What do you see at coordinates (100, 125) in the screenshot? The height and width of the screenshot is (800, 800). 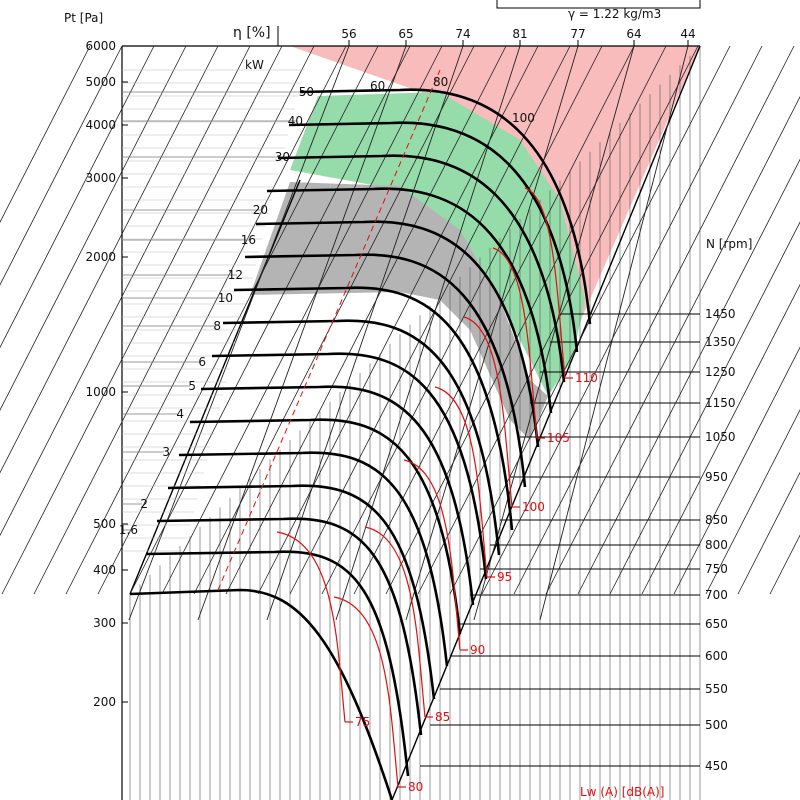 I see `y-tick-label: 4000` at bounding box center [100, 125].